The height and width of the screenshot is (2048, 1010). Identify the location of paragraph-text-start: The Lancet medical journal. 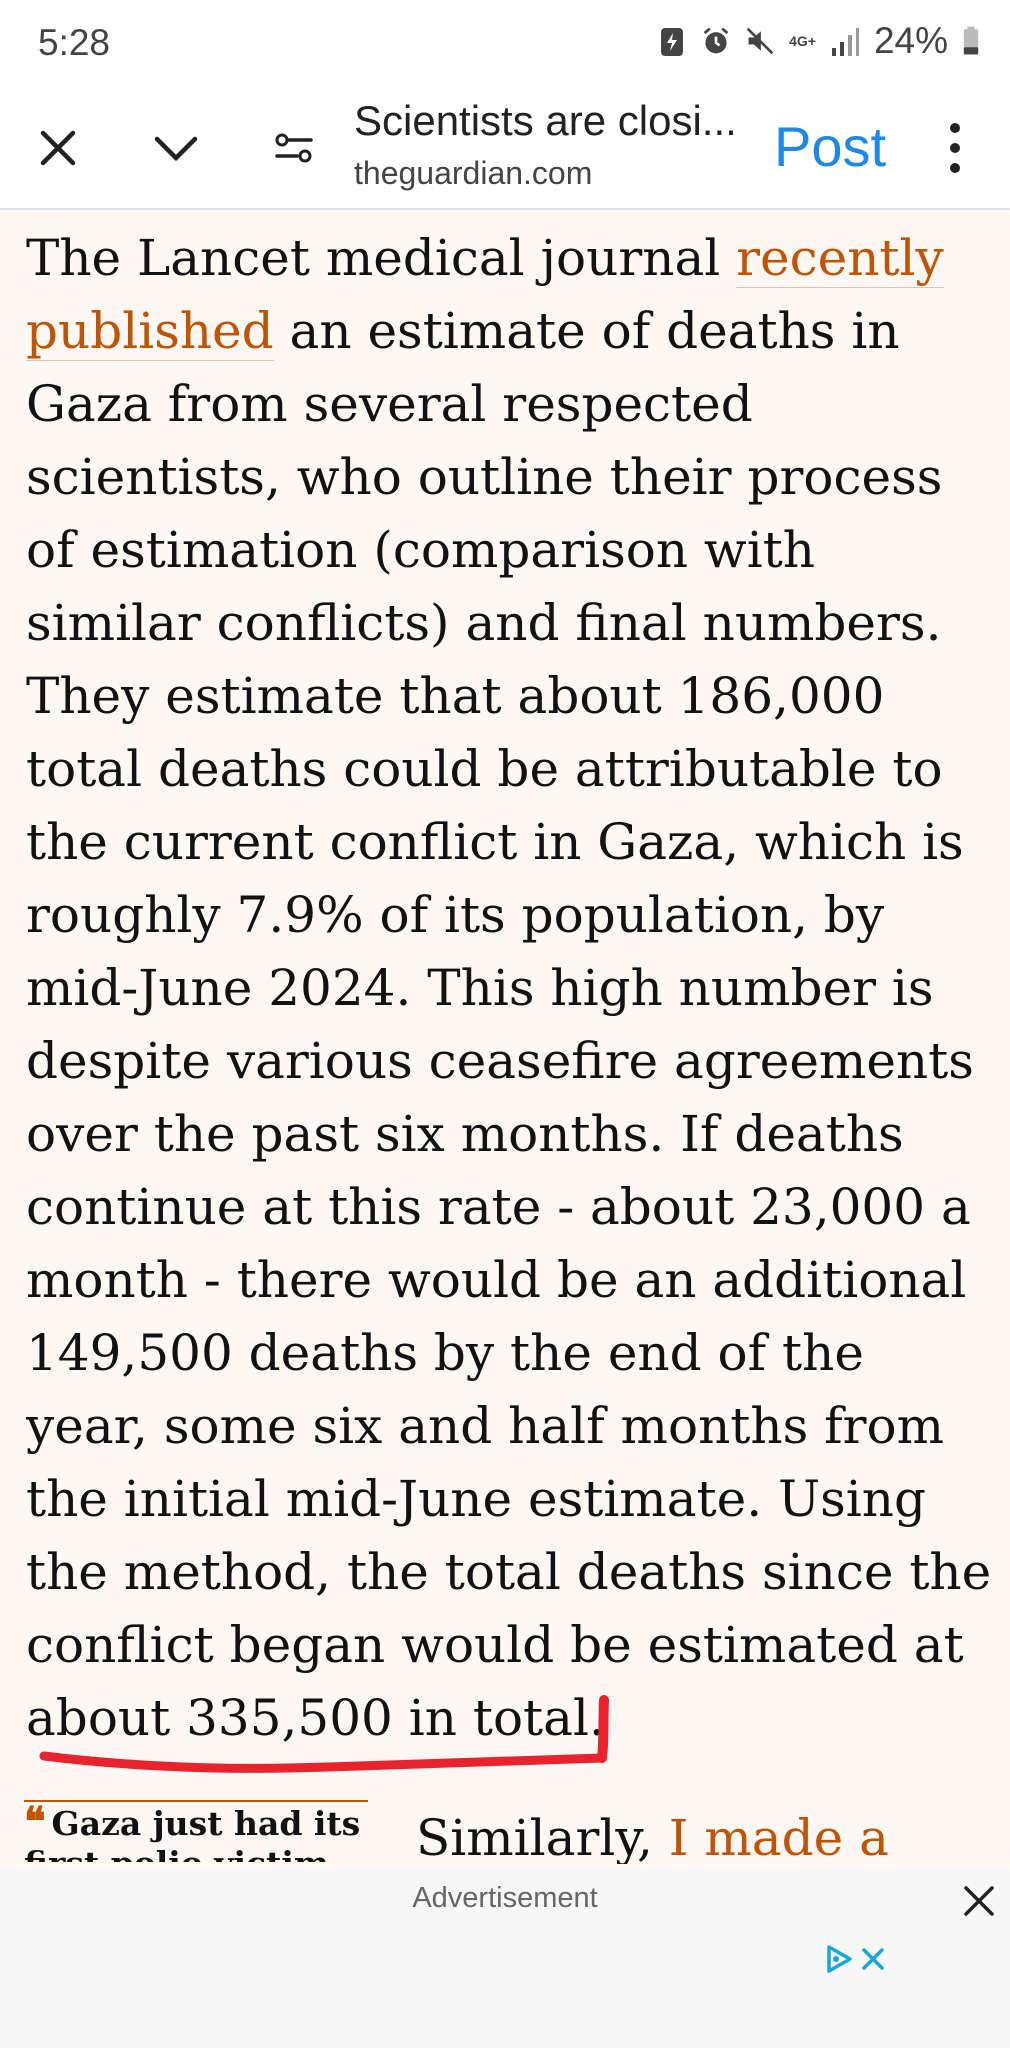
(381, 258).